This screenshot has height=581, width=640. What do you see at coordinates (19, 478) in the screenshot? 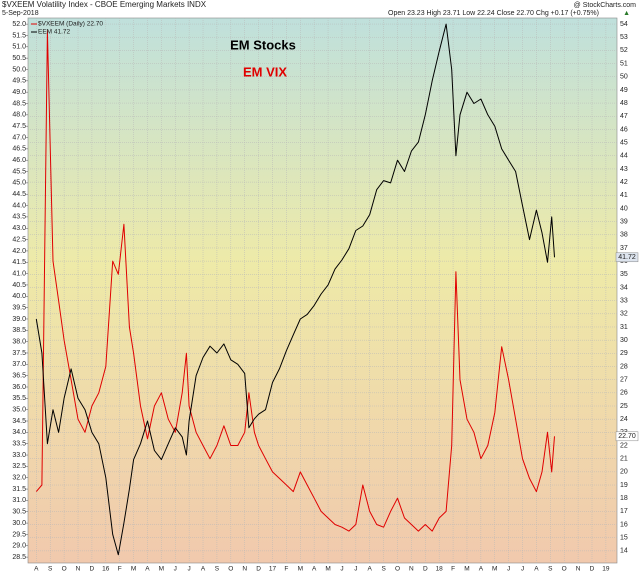
I see `y-tick-label: 32.0` at bounding box center [19, 478].